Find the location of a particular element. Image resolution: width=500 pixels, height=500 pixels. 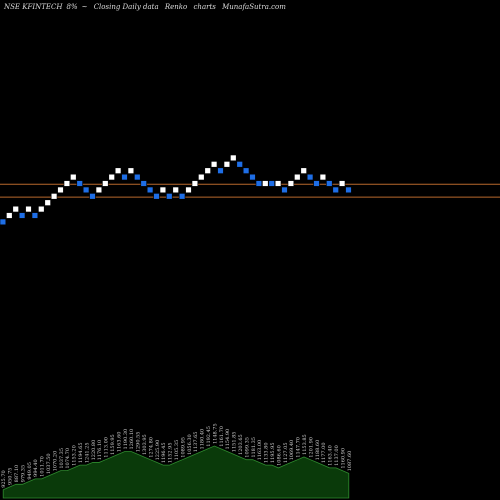

chart-kind: Renko is located at coordinates (176, 7).